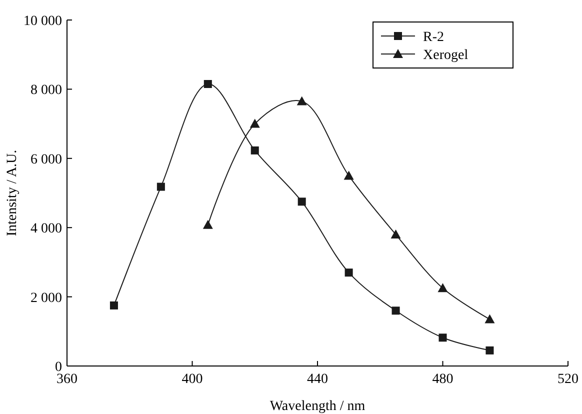 The height and width of the screenshot is (414, 582). I want to click on x-tick-label: 360, so click(67, 379).